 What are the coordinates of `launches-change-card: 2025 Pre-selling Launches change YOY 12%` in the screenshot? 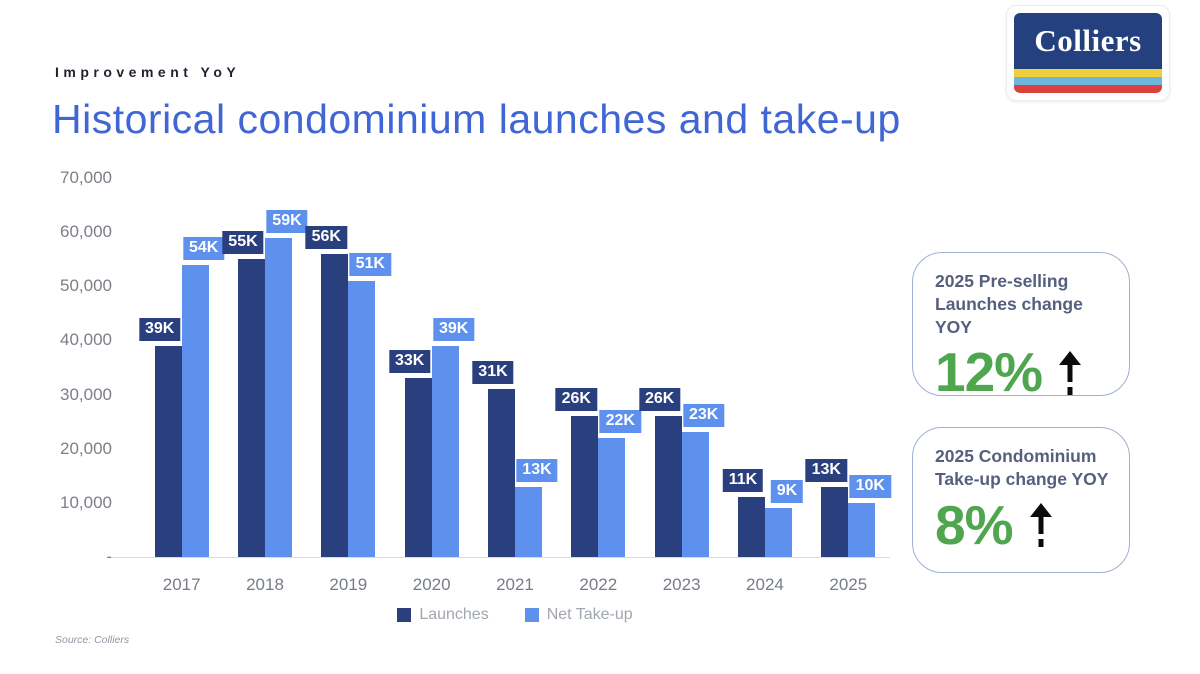 It's located at (1021, 327).